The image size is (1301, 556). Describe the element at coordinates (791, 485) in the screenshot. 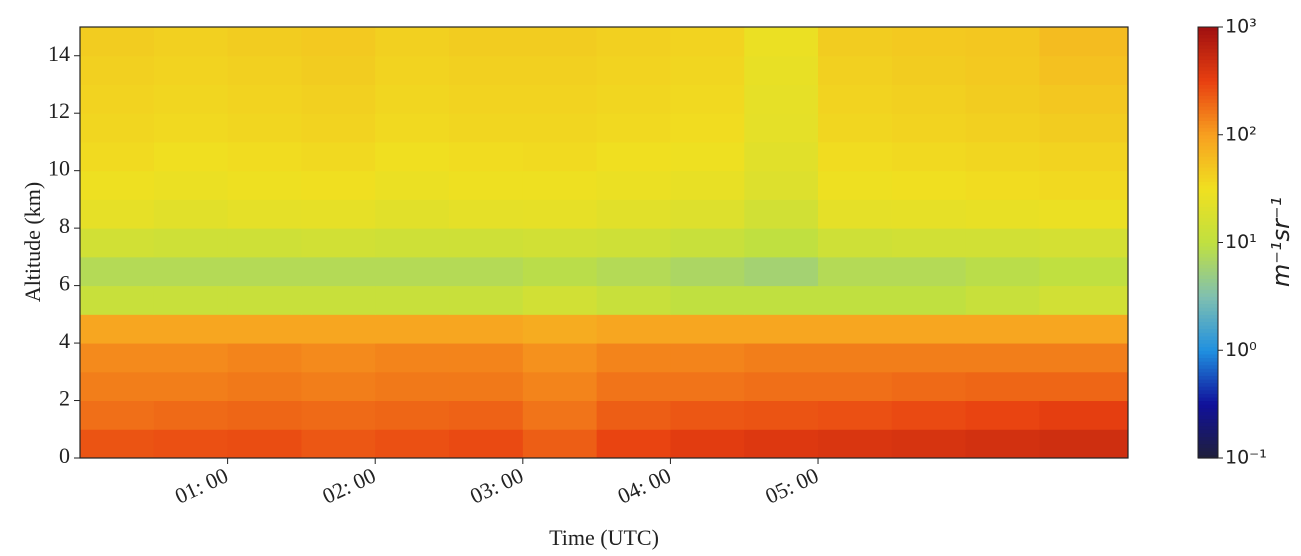

I see `x-tick-label: 05: 00` at that location.